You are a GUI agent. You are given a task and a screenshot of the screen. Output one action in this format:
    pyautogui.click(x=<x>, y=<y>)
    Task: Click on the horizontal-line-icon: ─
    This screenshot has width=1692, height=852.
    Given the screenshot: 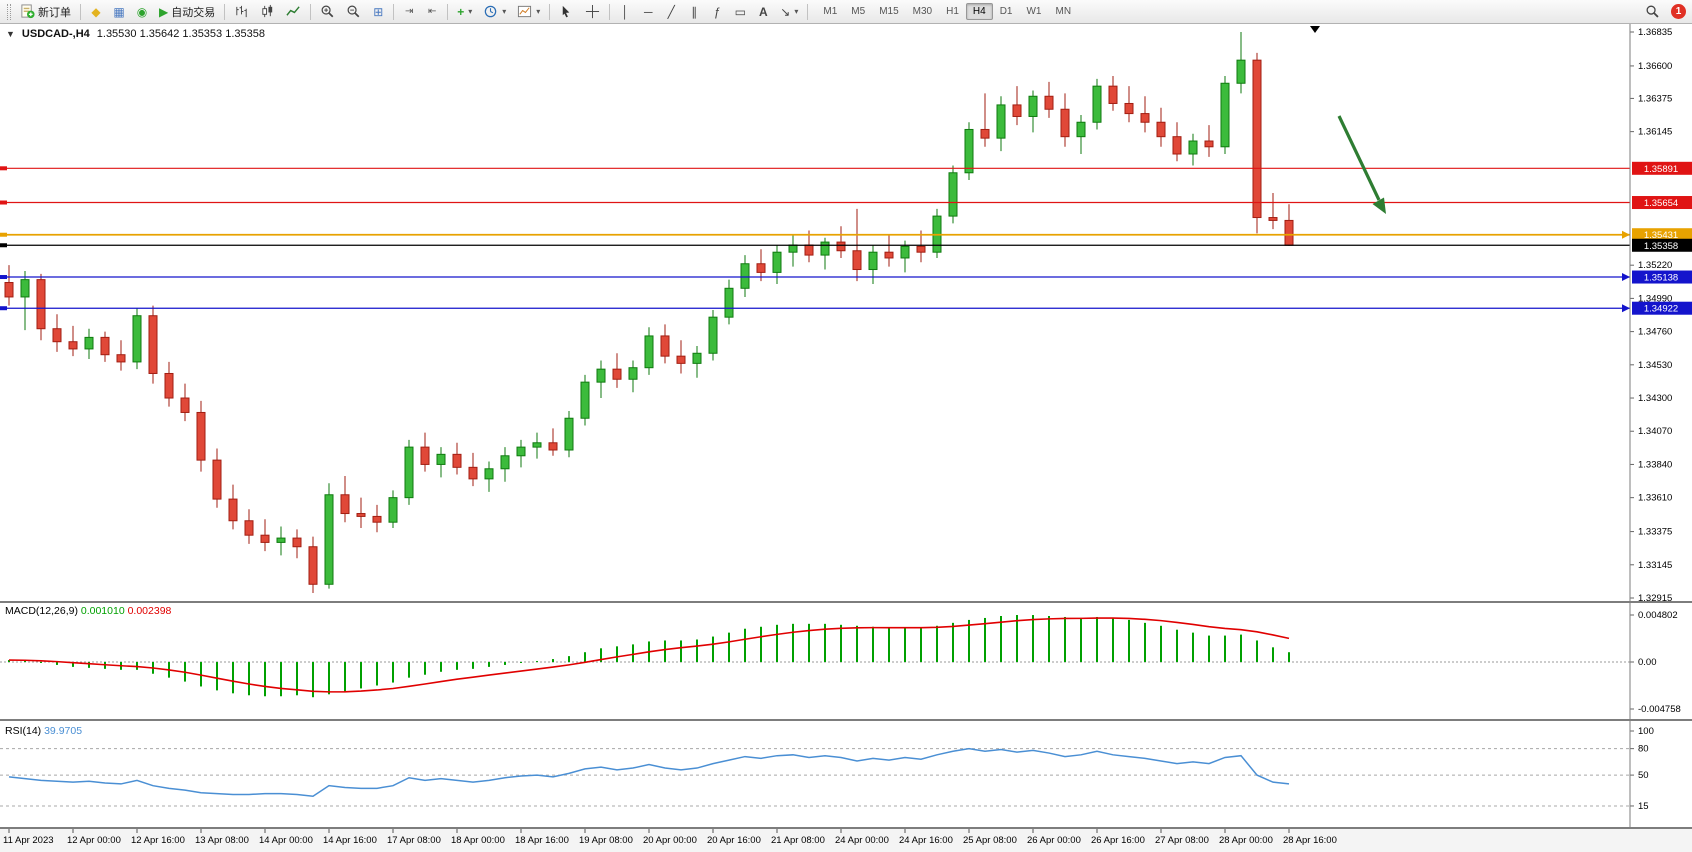 What is the action you would take?
    pyautogui.click(x=648, y=11)
    